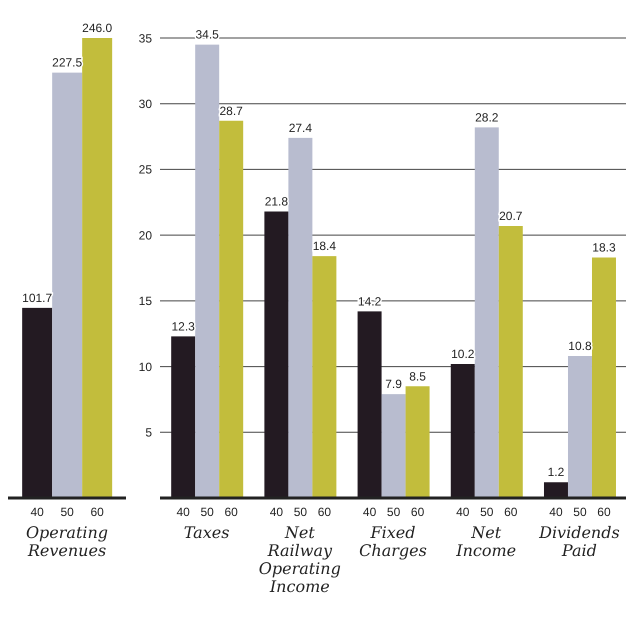  What do you see at coordinates (232, 111) in the screenshot?
I see `data-label: 28.7` at bounding box center [232, 111].